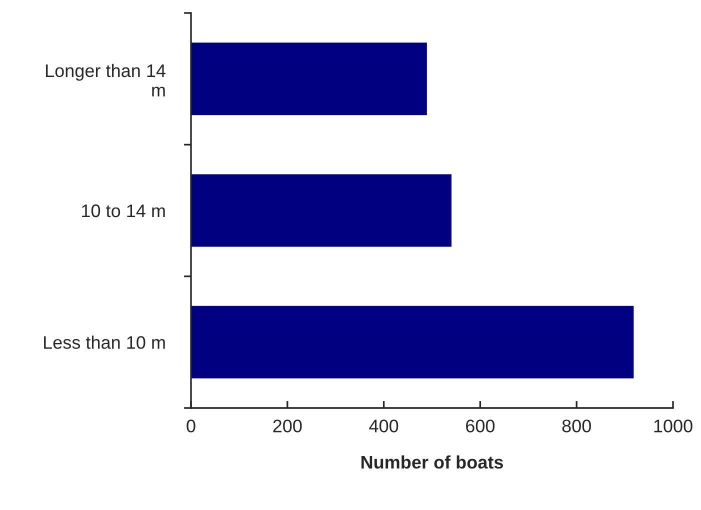 Image resolution: width=701 pixels, height=510 pixels. Describe the element at coordinates (383, 426) in the screenshot. I see `x-tick-label: 400` at that location.